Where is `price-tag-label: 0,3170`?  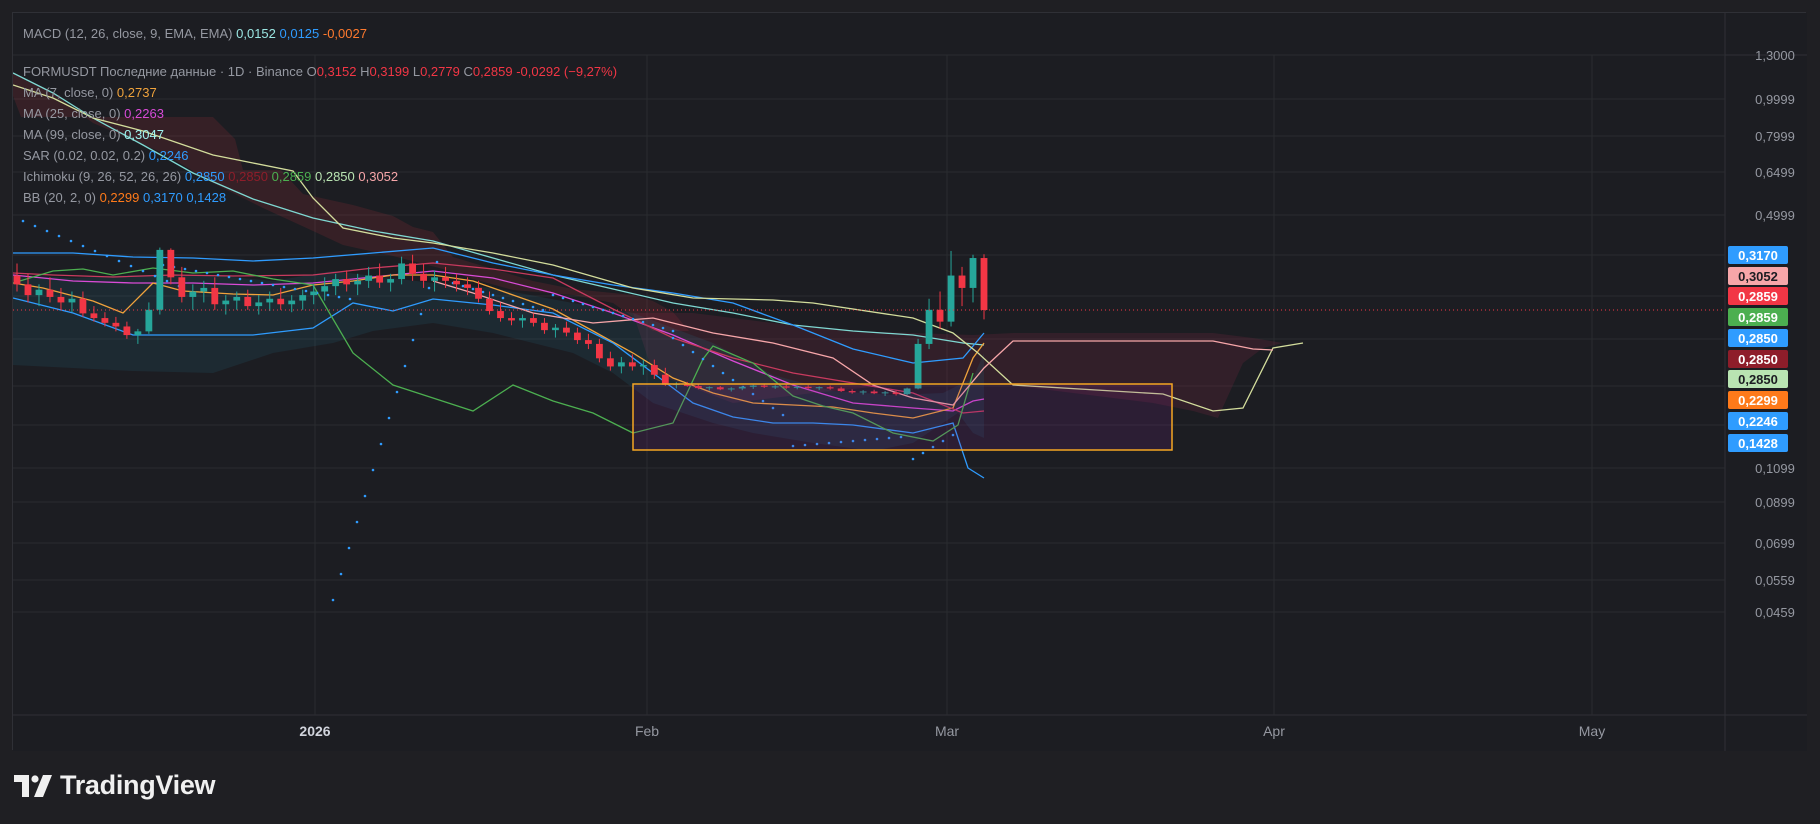 price-tag-label: 0,3170 is located at coordinates (1758, 255).